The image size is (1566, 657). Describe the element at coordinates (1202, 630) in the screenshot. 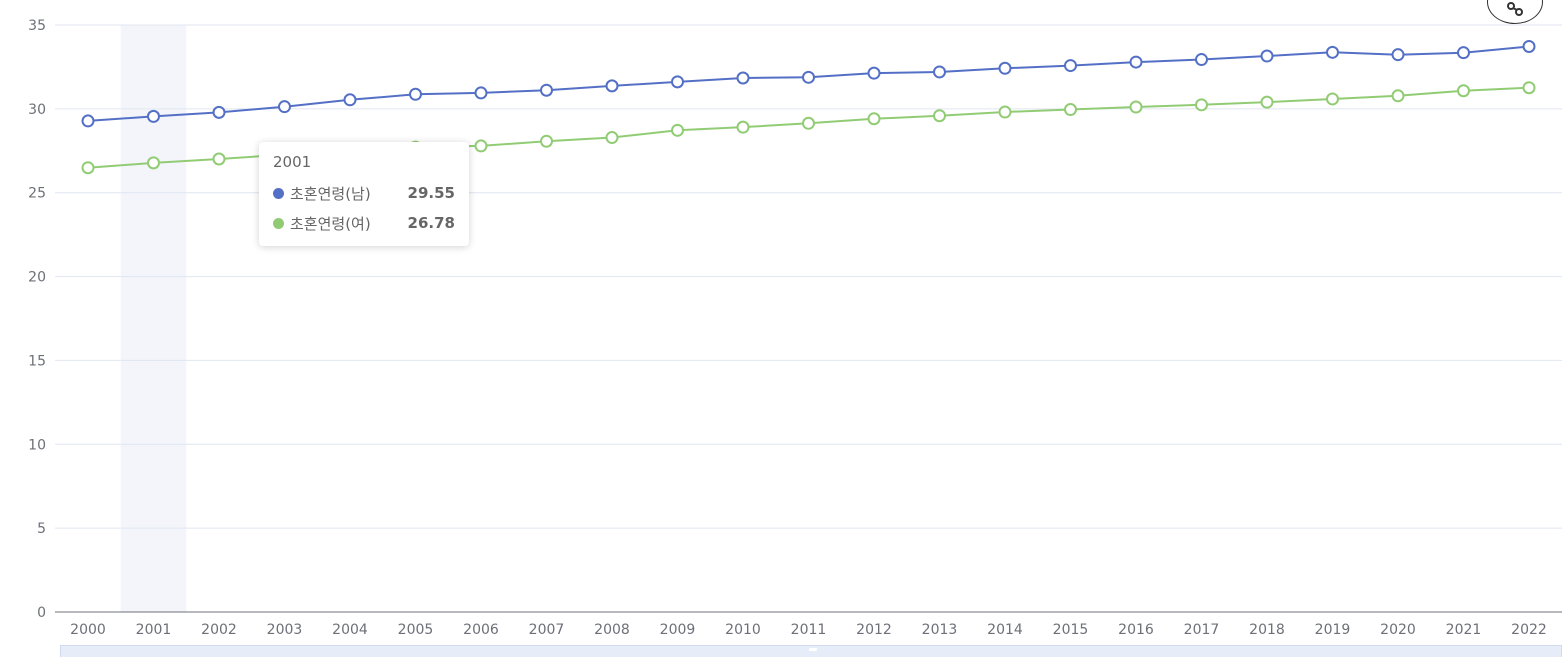

I see `x-tick-label: 2017` at that location.